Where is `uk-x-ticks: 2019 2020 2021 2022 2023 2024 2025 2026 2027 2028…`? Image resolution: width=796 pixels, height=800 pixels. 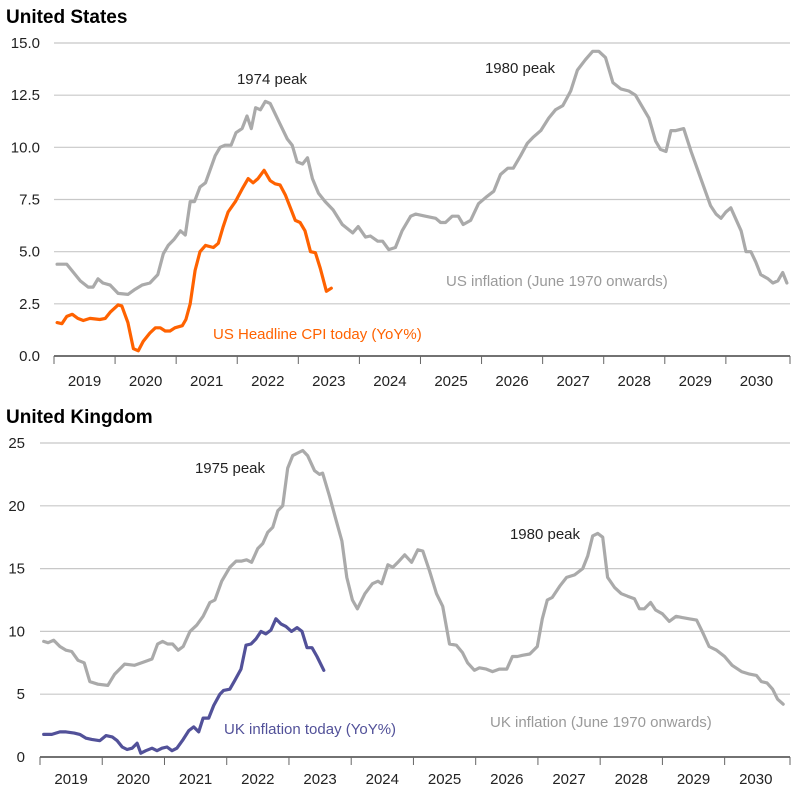
uk-x-ticks: 2019 2020 2021 2022 2023 2024 2025 2026 2027 2028… is located at coordinates (415, 772).